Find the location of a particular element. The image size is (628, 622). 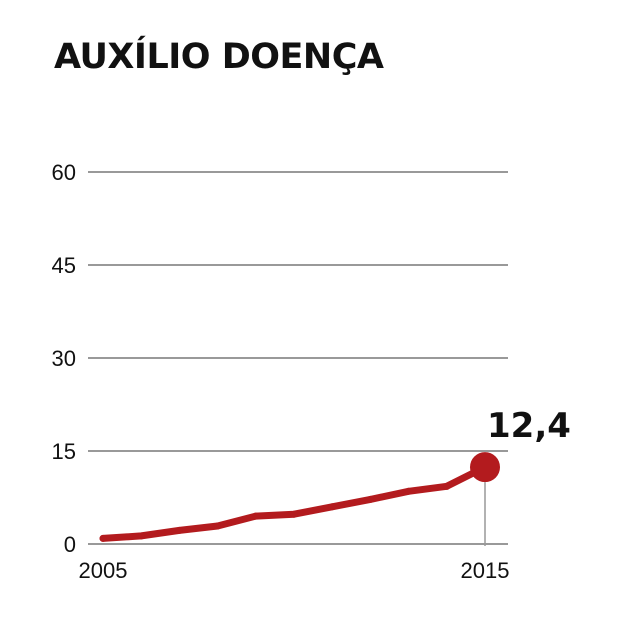

x-axis-ticks: 2005 2015 is located at coordinates (294, 570).